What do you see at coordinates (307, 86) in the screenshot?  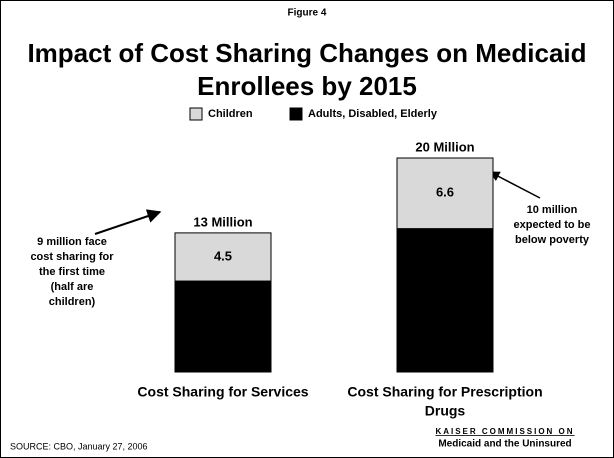 I see `chart-title: Enrollees by 2015` at bounding box center [307, 86].